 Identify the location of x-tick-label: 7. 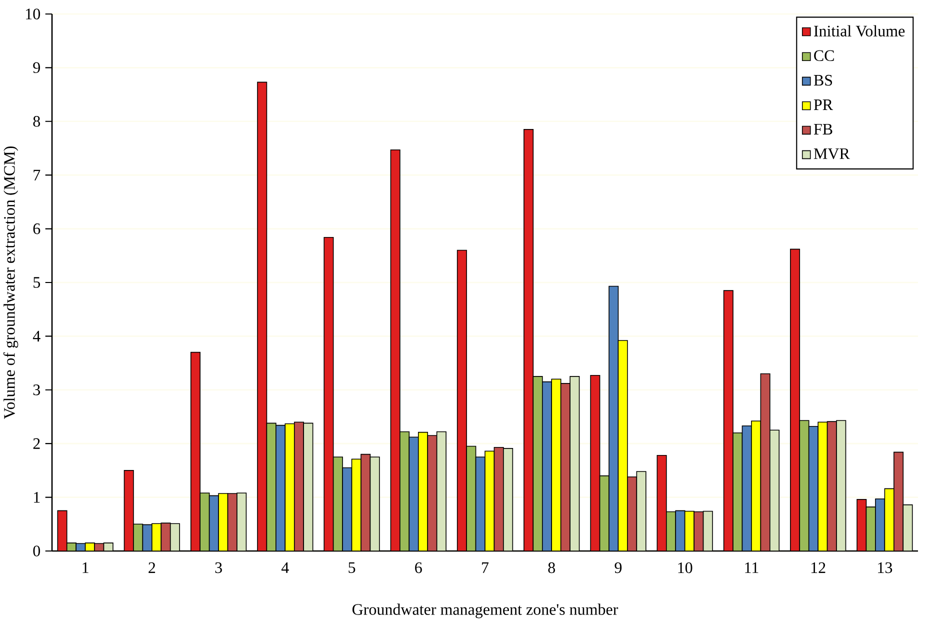
(485, 567).